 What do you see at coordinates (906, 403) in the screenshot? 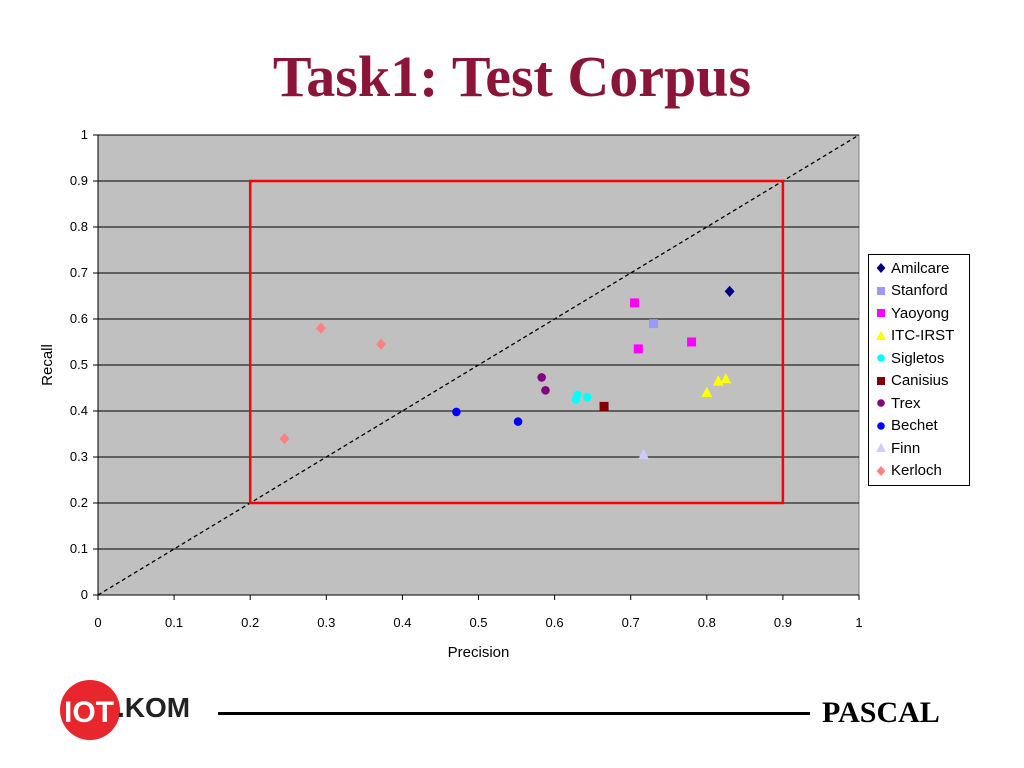
I see `legend-label: Trex` at bounding box center [906, 403].